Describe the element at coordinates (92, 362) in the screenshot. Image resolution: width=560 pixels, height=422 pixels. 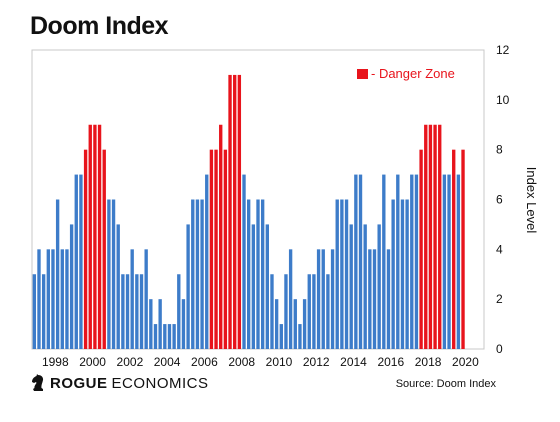
I see `x-tick-label: 2000` at that location.